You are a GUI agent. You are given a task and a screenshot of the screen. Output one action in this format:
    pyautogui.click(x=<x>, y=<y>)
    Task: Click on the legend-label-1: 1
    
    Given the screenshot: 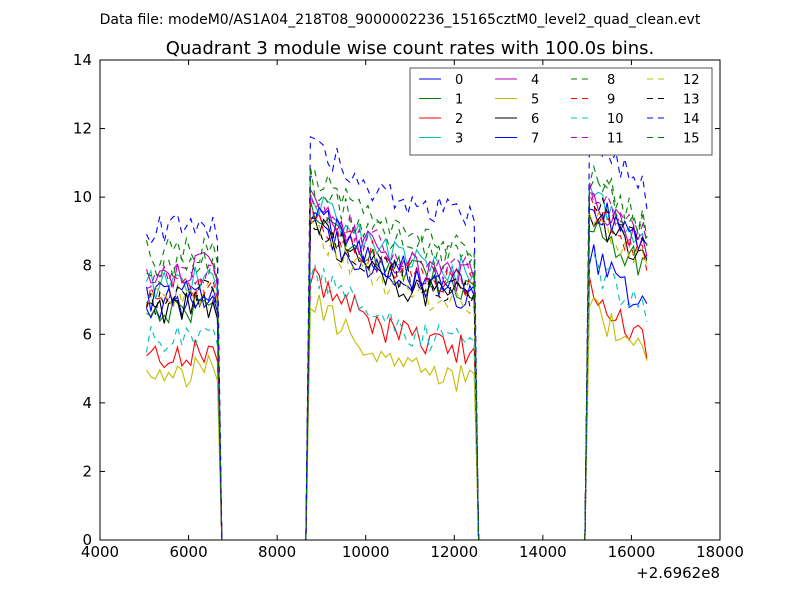 What is the action you would take?
    pyautogui.click(x=459, y=100)
    